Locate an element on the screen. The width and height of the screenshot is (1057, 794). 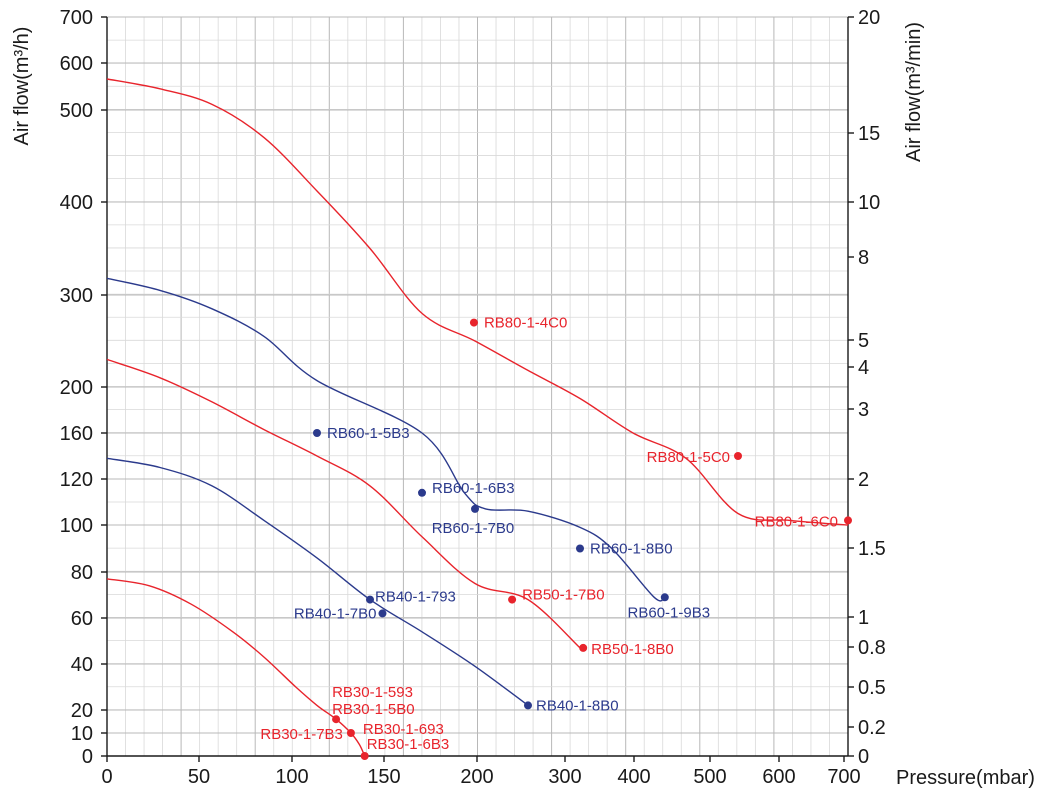
left-tick-label: 20 is located at coordinates (82, 711).